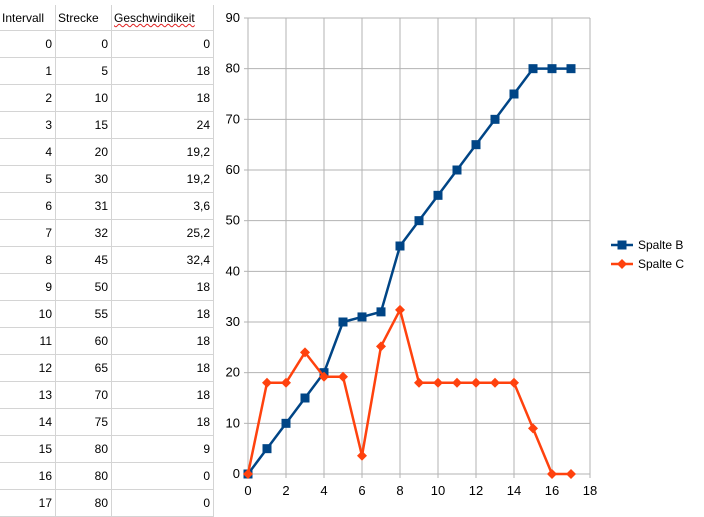 Image resolution: width=704 pixels, height=517 pixels. I want to click on cell-intervall: 6, so click(28, 206).